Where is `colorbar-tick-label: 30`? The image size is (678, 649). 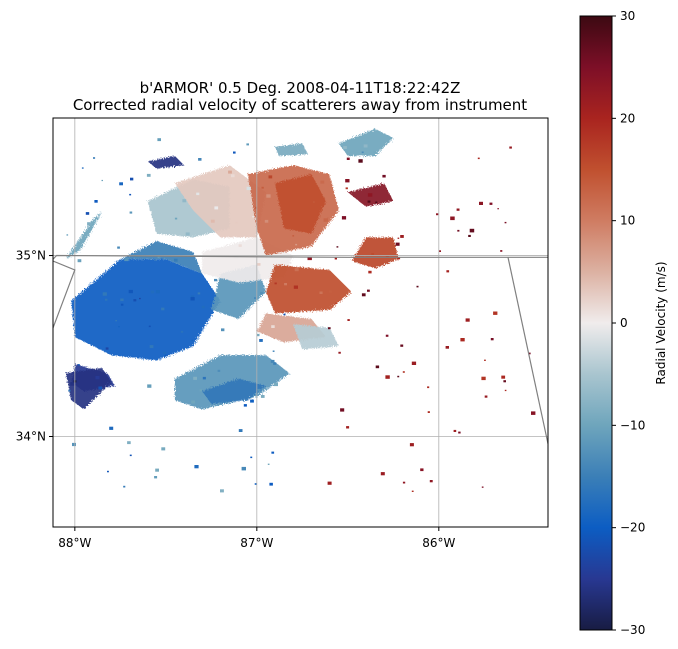 colorbar-tick-label: 30 is located at coordinates (627, 16).